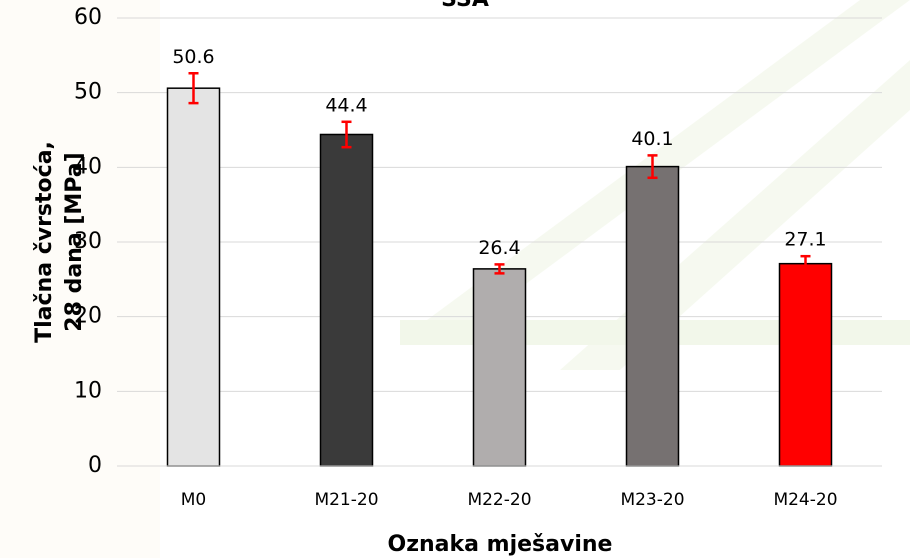 This screenshot has height=558, width=910. I want to click on value-label: 26.4, so click(499, 248).